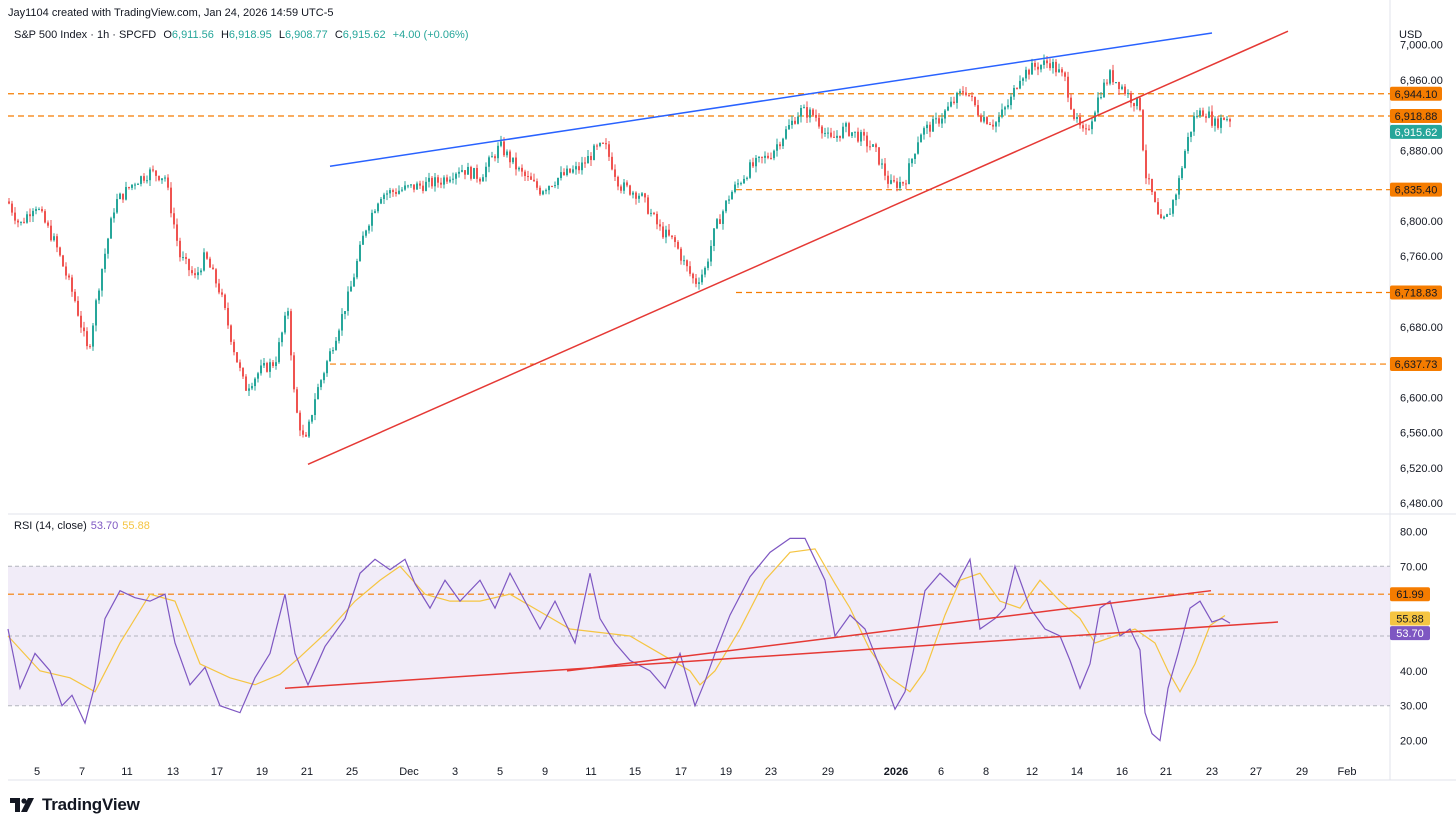  I want to click on time-axis-tick-label: 15, so click(635, 772).